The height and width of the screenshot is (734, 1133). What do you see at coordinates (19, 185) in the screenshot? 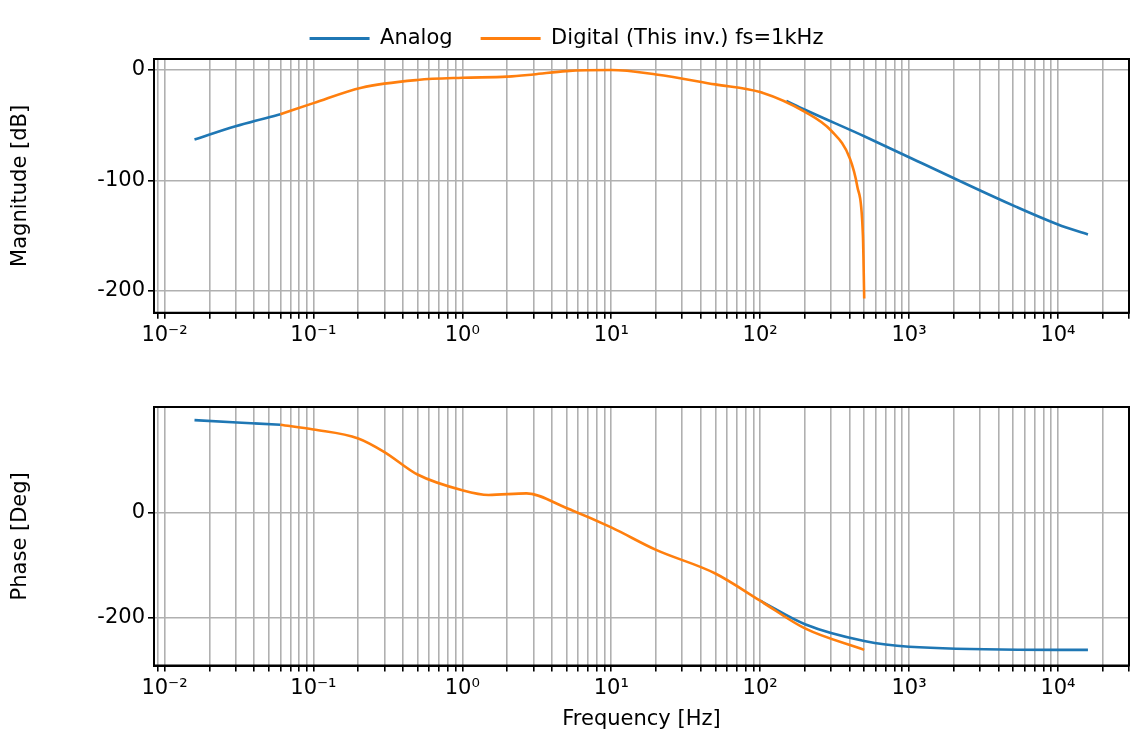
I see `y-axis-title: Magnitude [dB]` at bounding box center [19, 185].